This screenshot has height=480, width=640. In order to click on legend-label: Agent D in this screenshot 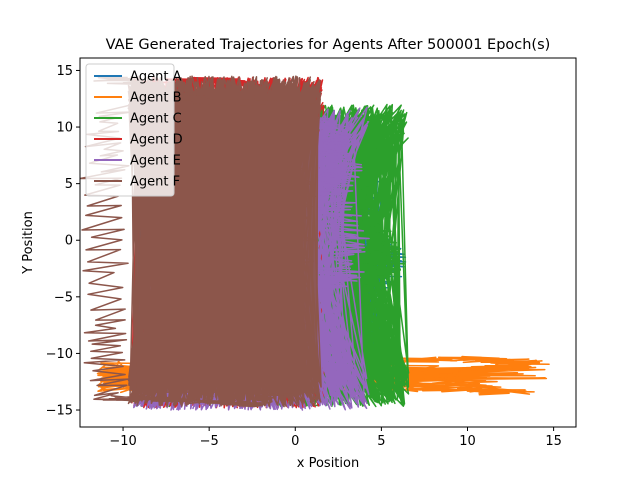, I will do `click(156, 140)`.